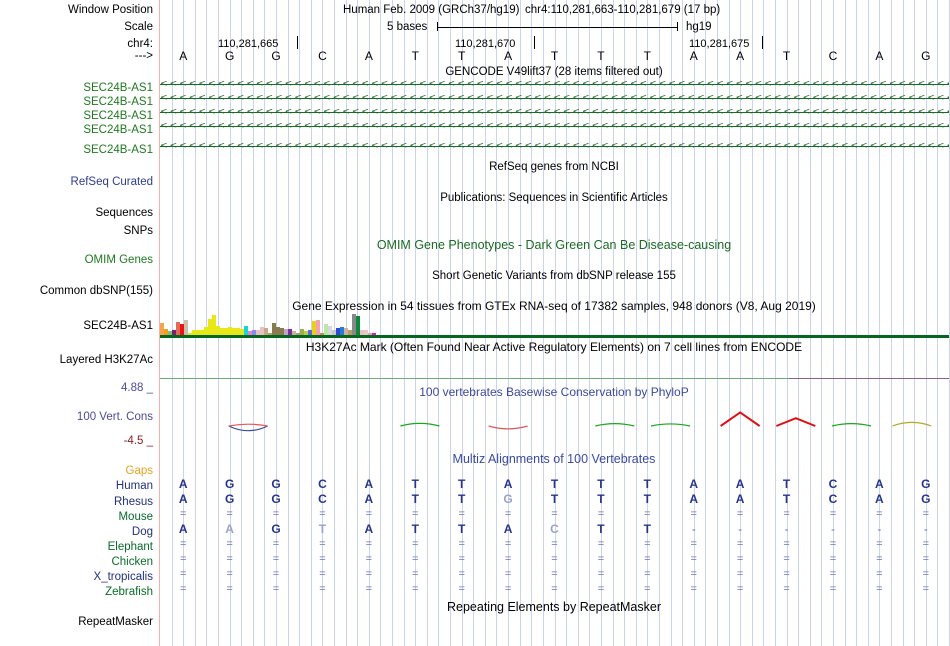 The image size is (950, 646). Describe the element at coordinates (124, 213) in the screenshot. I see `label-sequences: Sequences` at that location.